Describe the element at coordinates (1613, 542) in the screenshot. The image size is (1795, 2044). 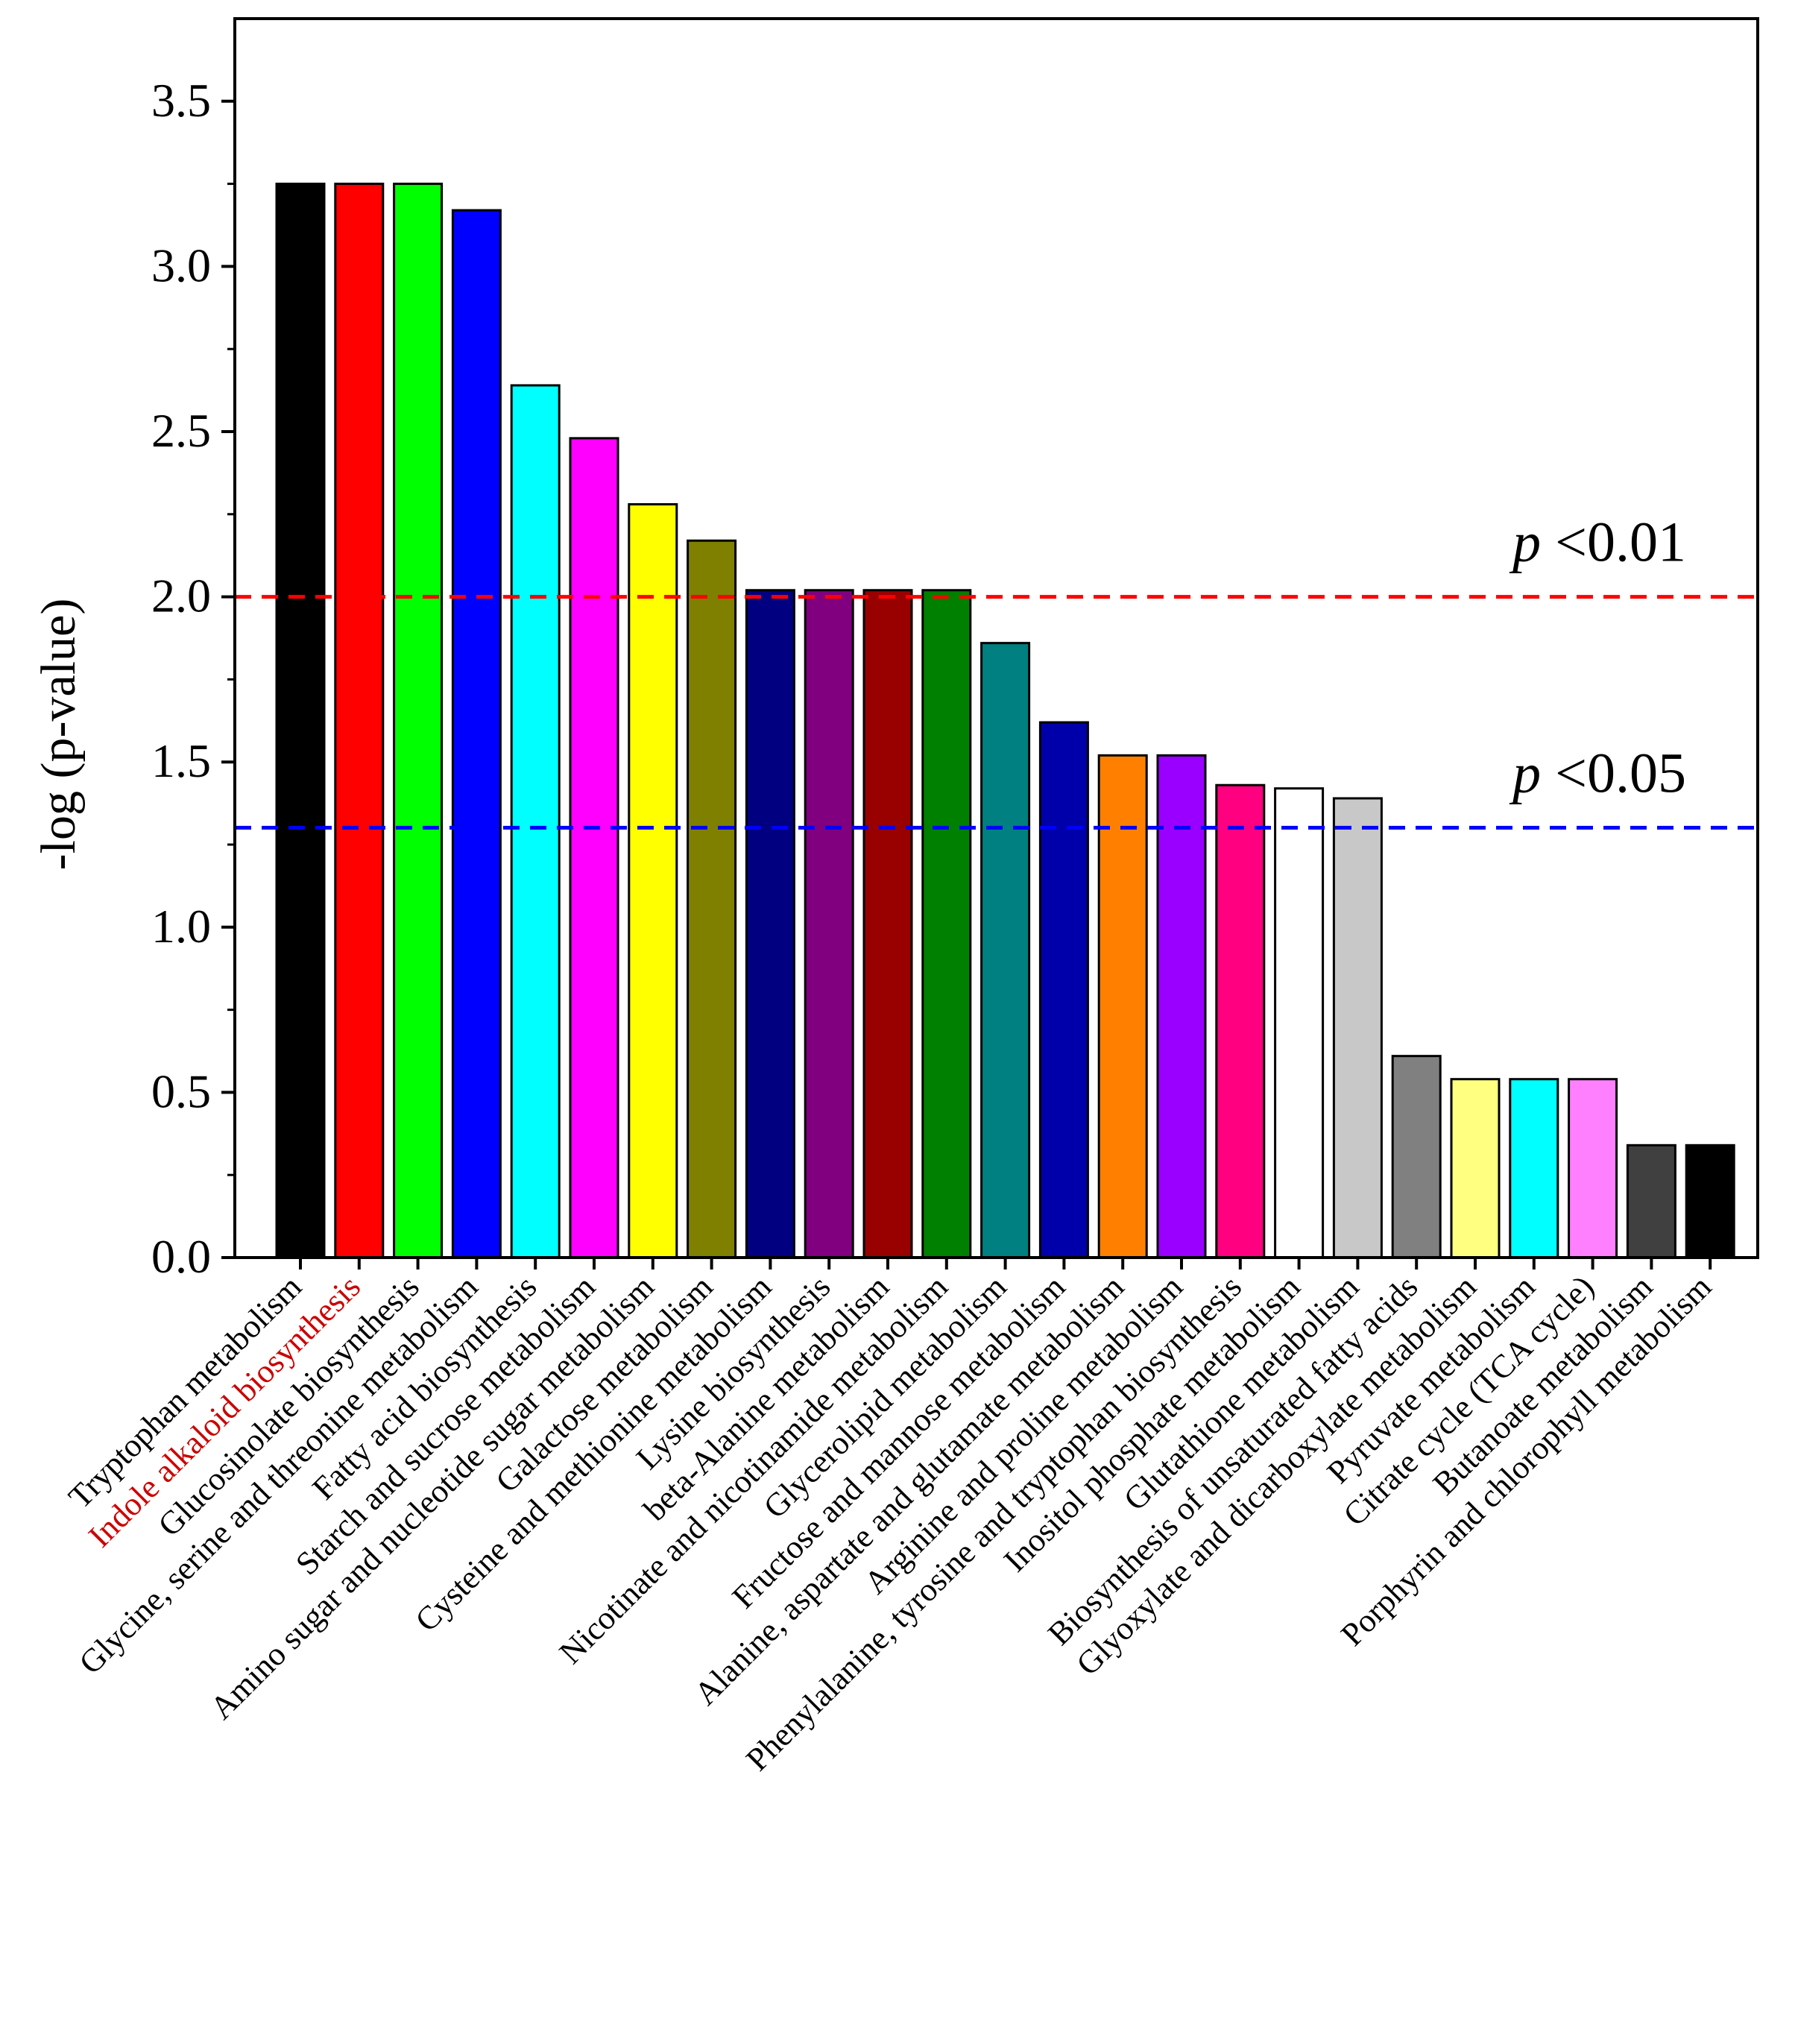
I see `threshold-text: <0.01` at that location.